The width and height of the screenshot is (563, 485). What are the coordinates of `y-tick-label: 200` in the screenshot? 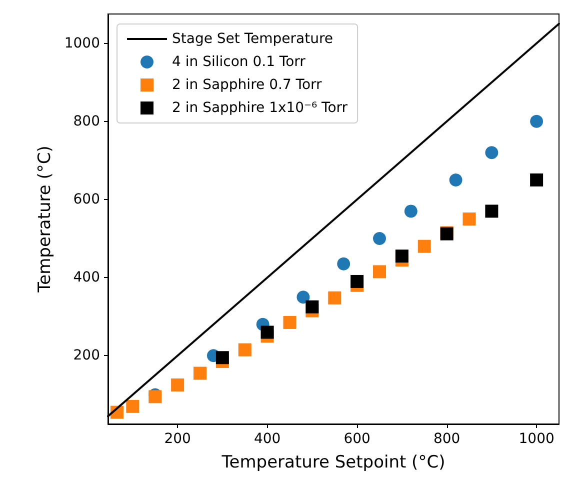 It's located at (86, 356).